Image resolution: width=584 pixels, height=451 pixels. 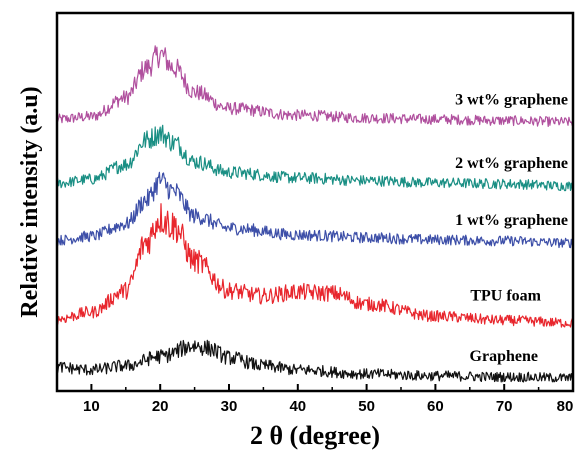 What do you see at coordinates (229, 406) in the screenshot?
I see `x-tick-label: 30` at bounding box center [229, 406].